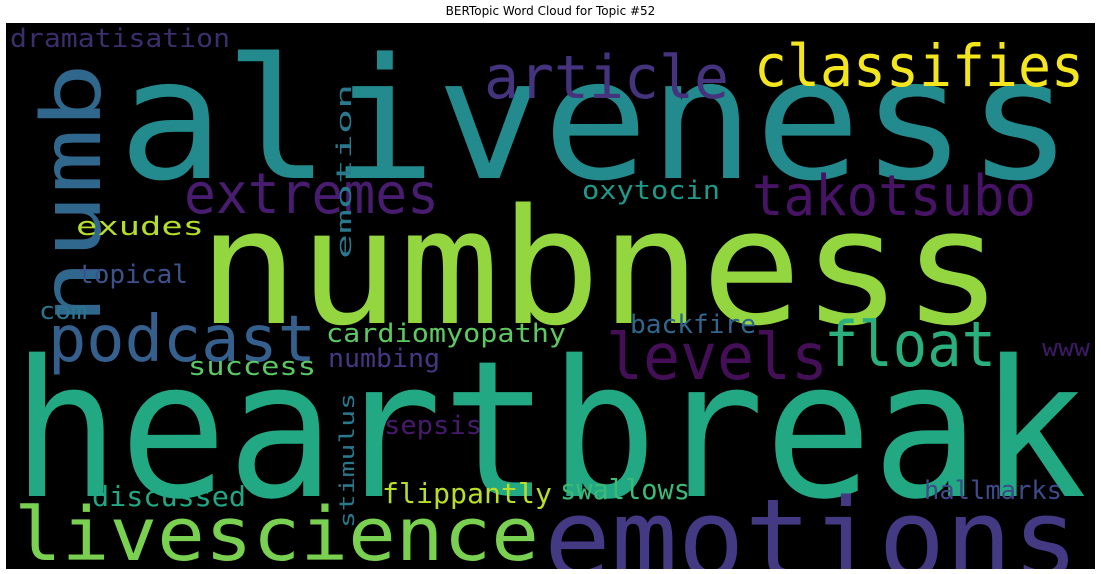 This screenshot has height=574, width=1101. I want to click on word-swallows: swallows, so click(625, 489).